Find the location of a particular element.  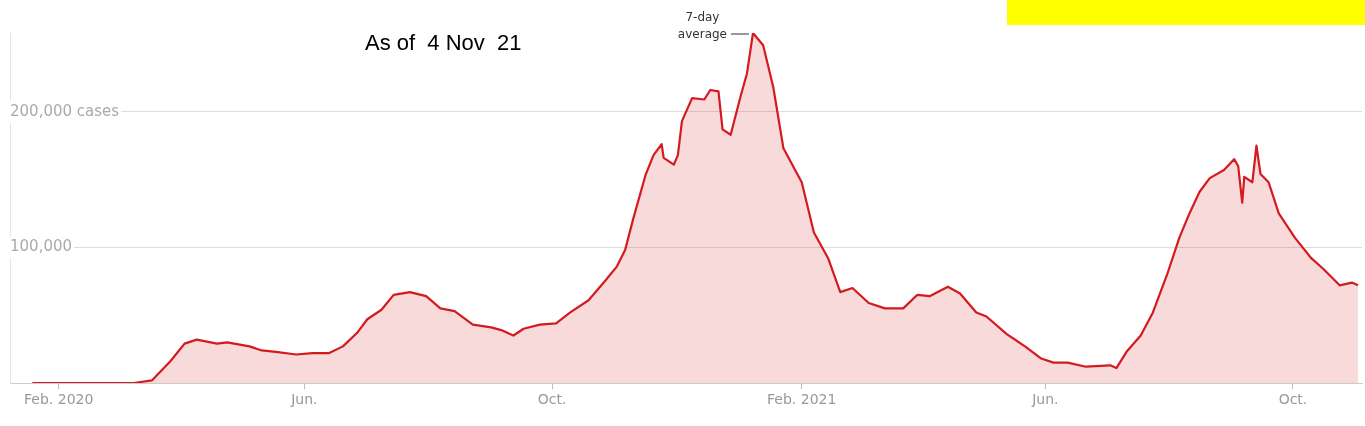

text: 7-day average is located at coordinates (702, 25).